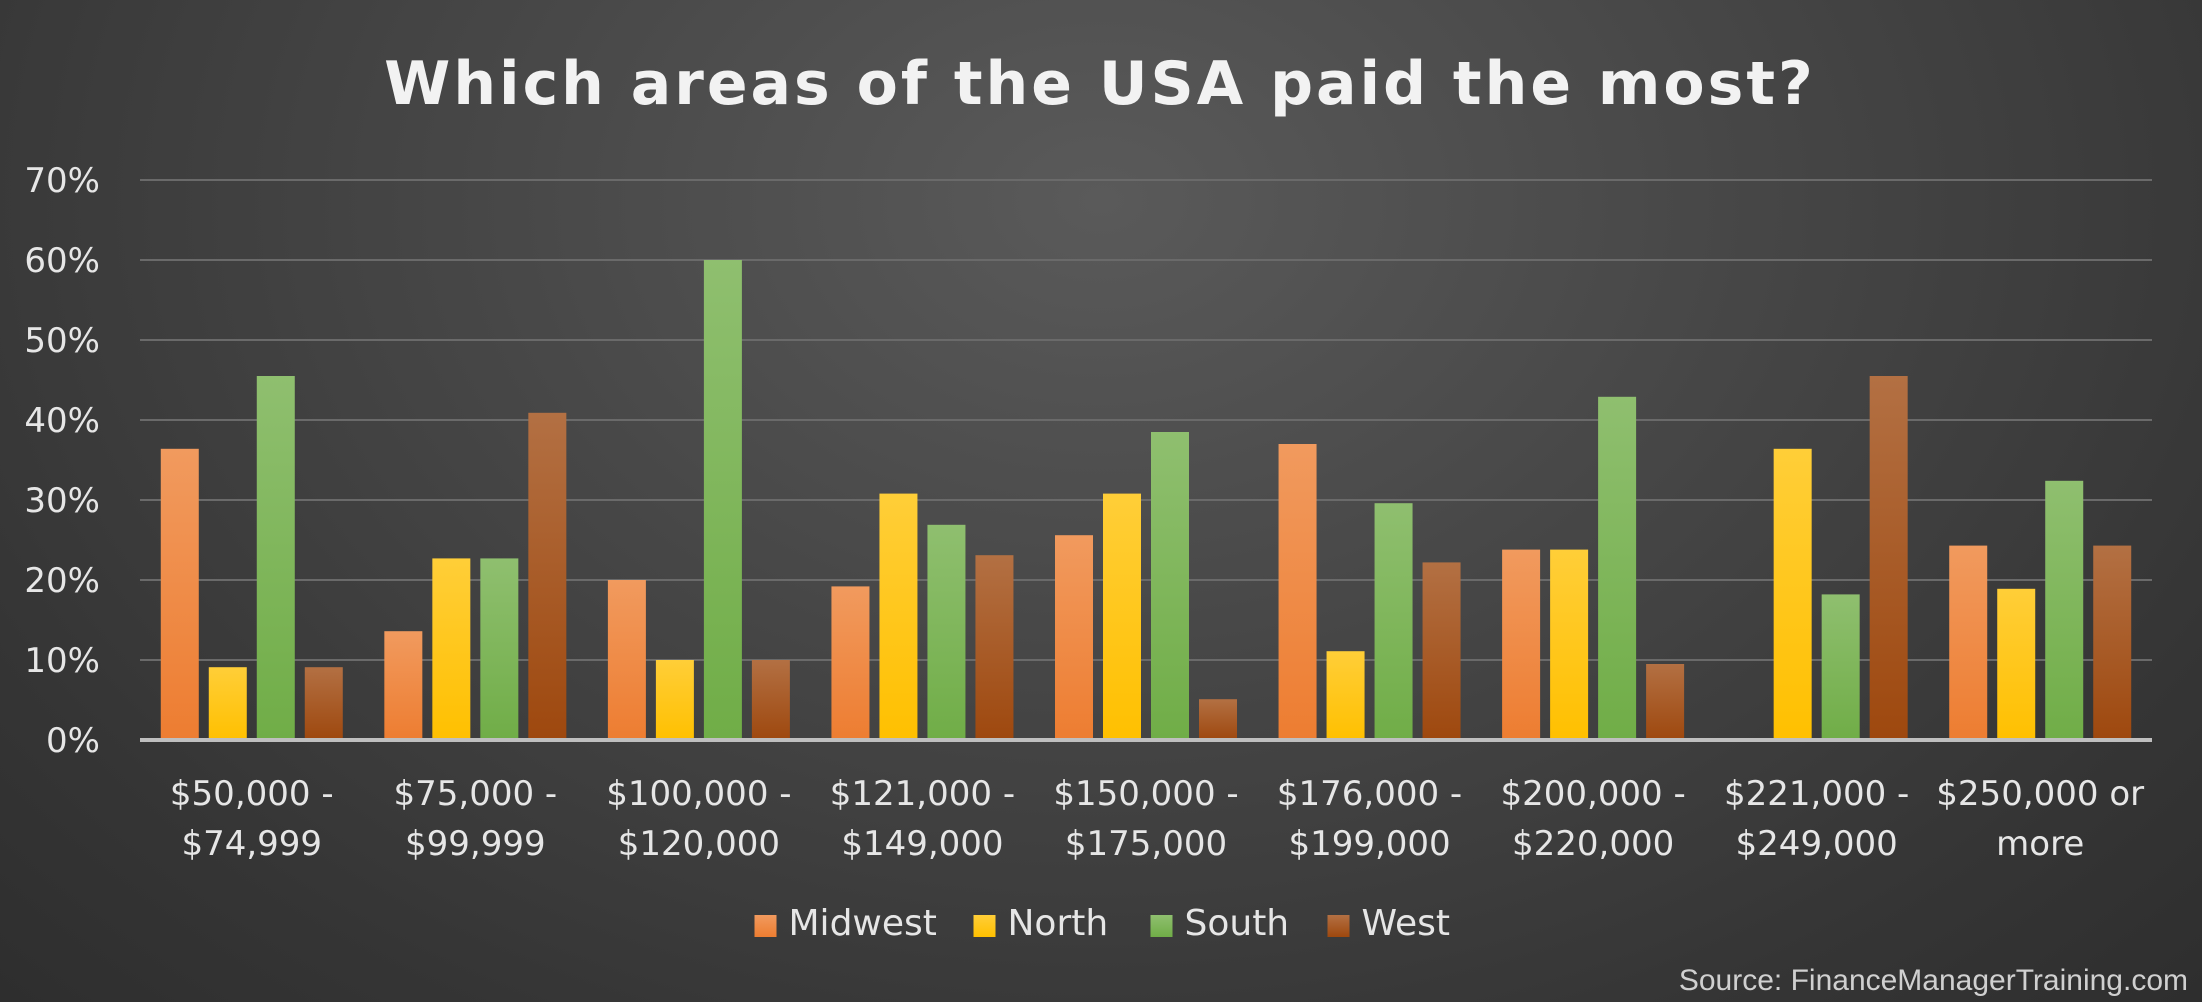 This screenshot has height=1002, width=2202. I want to click on legend: Midwest North South West, so click(1102, 923).